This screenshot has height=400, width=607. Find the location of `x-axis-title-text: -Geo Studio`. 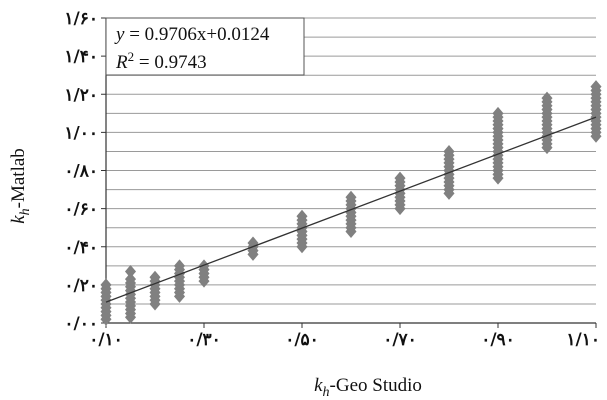

x-axis-title-text: -Geo Studio is located at coordinates (376, 385).